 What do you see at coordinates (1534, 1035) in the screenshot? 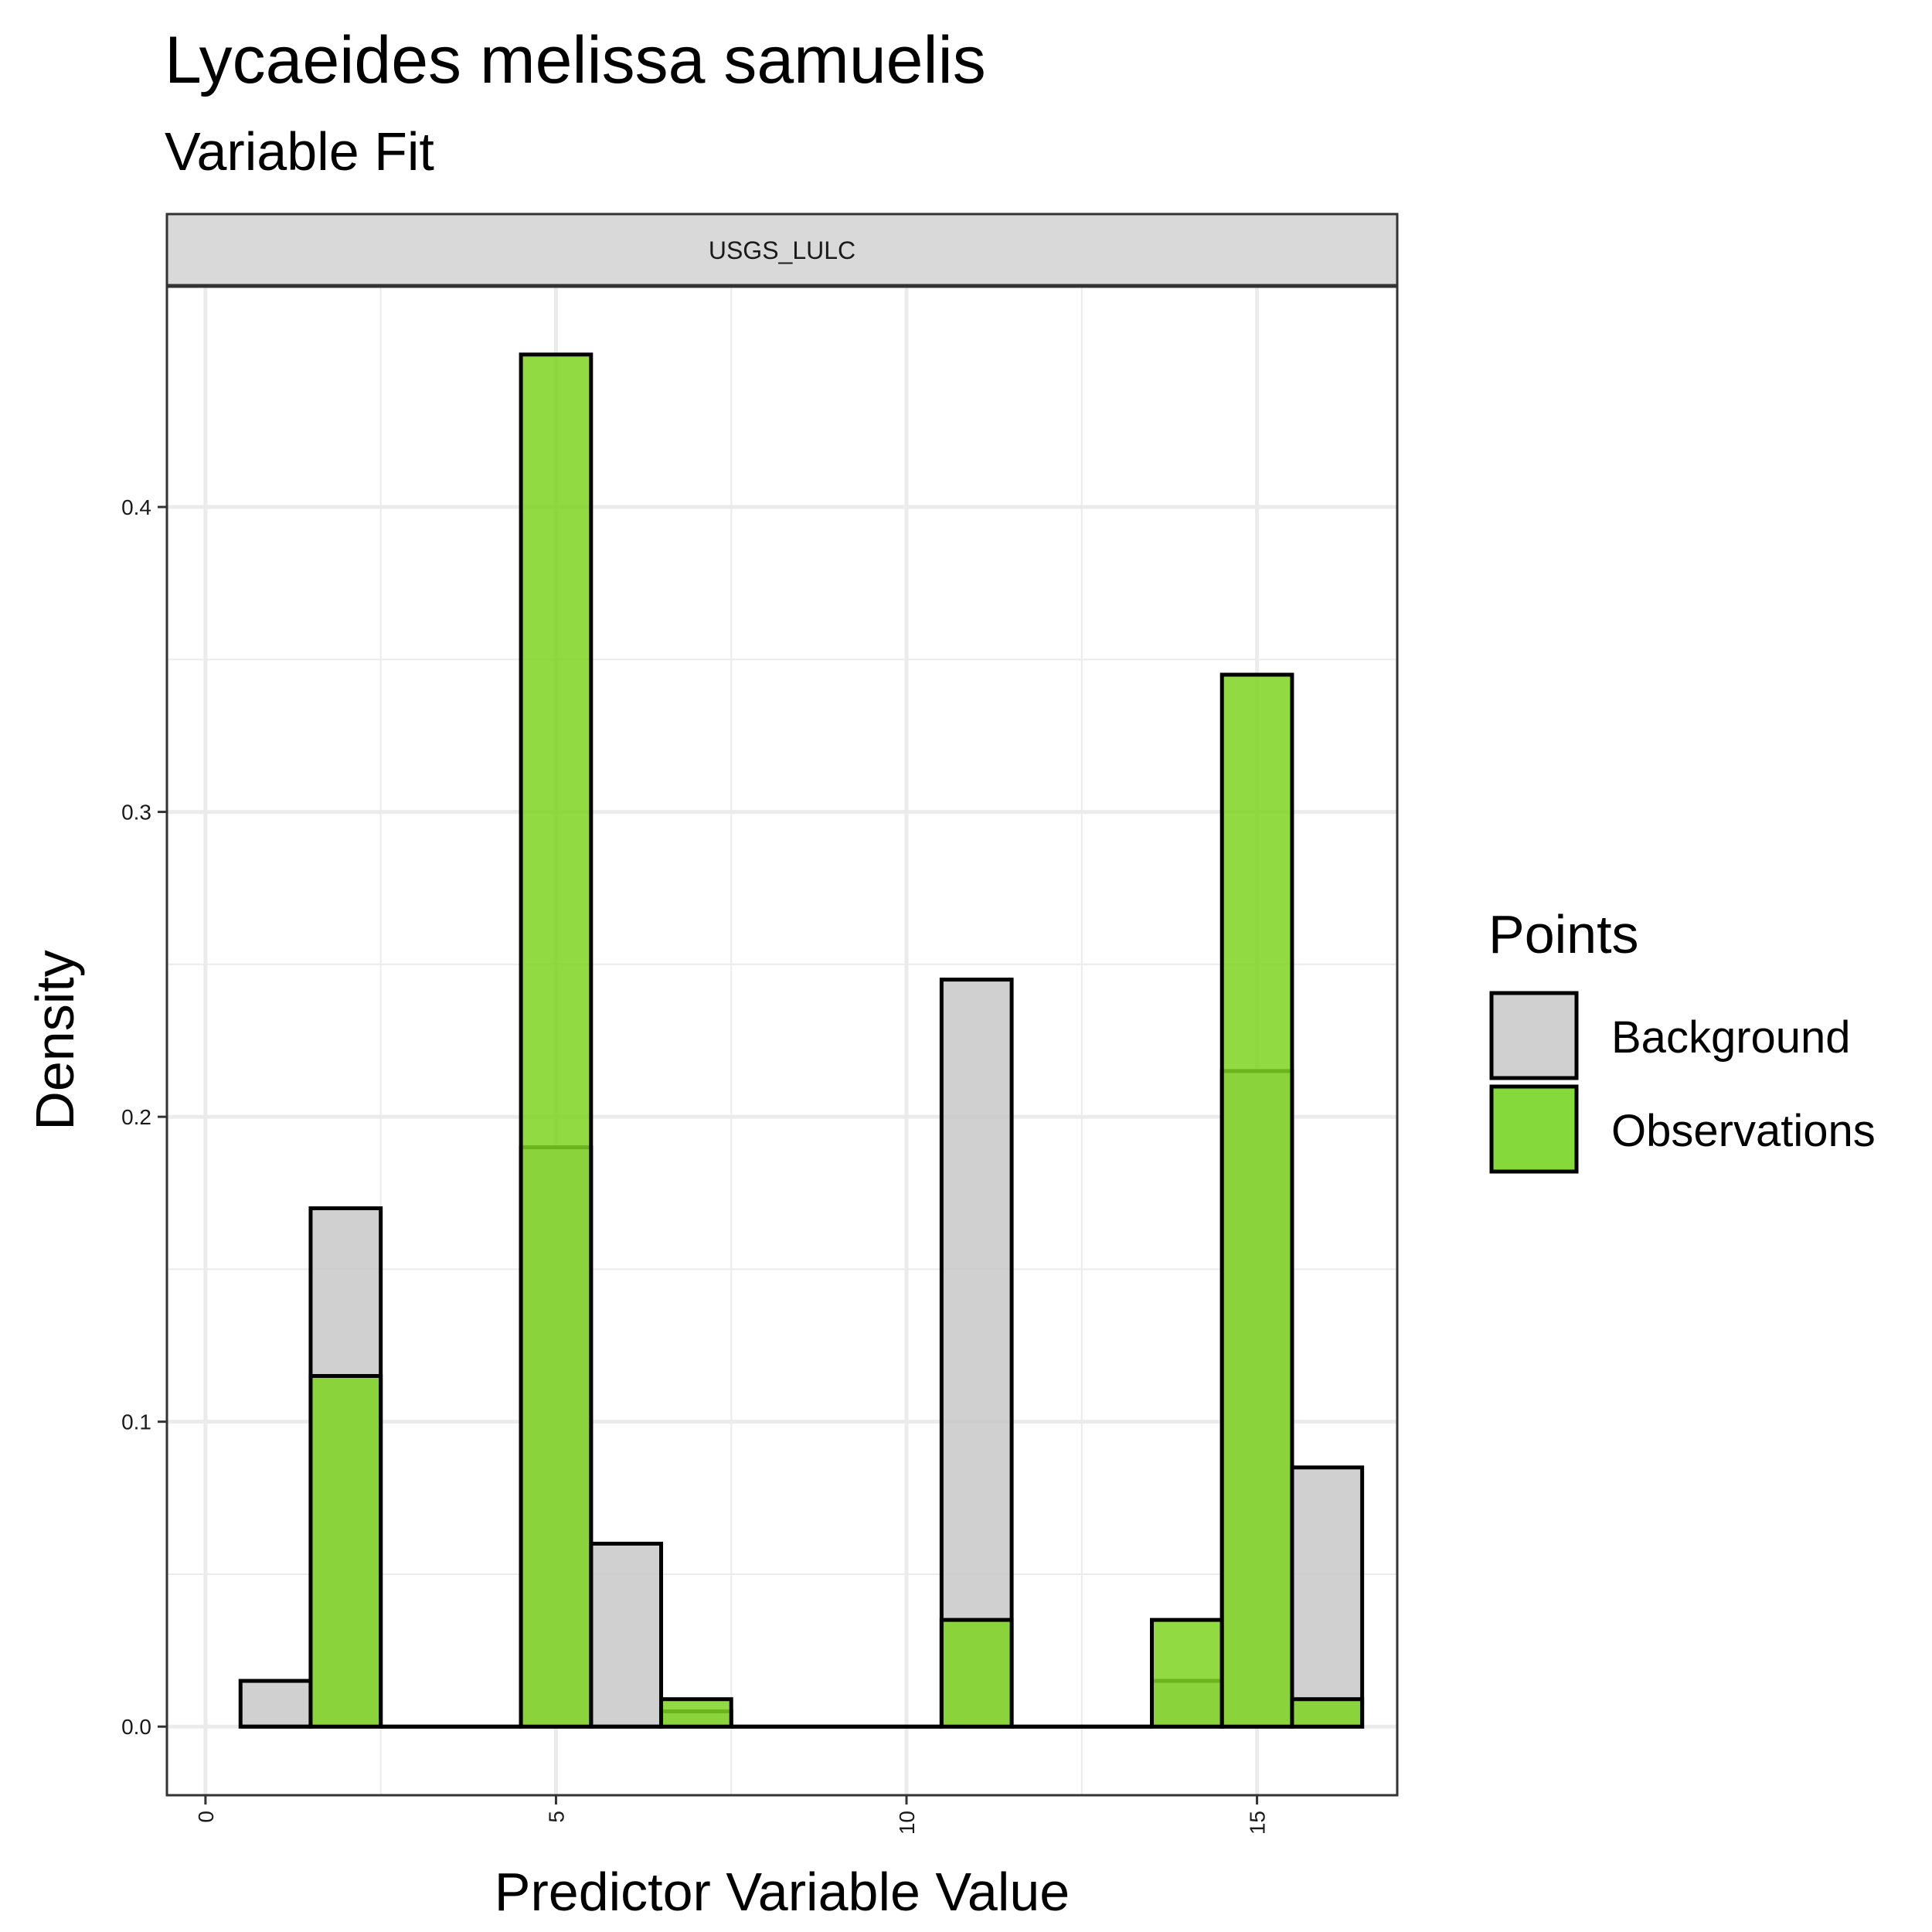
I see `legend-key-background` at bounding box center [1534, 1035].